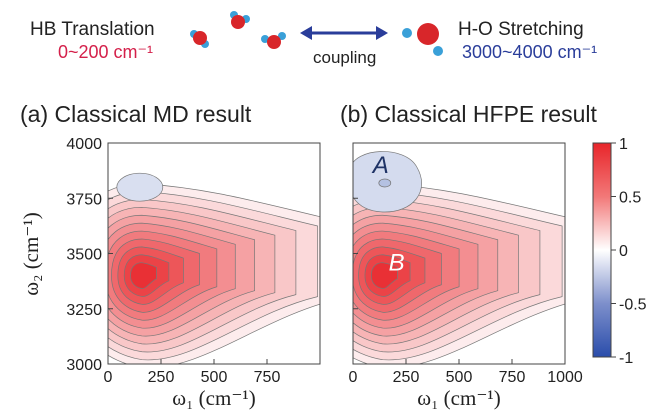 This screenshot has width=648, height=413. Describe the element at coordinates (380, 165) in the screenshot. I see `feature-label-a: A` at that location.